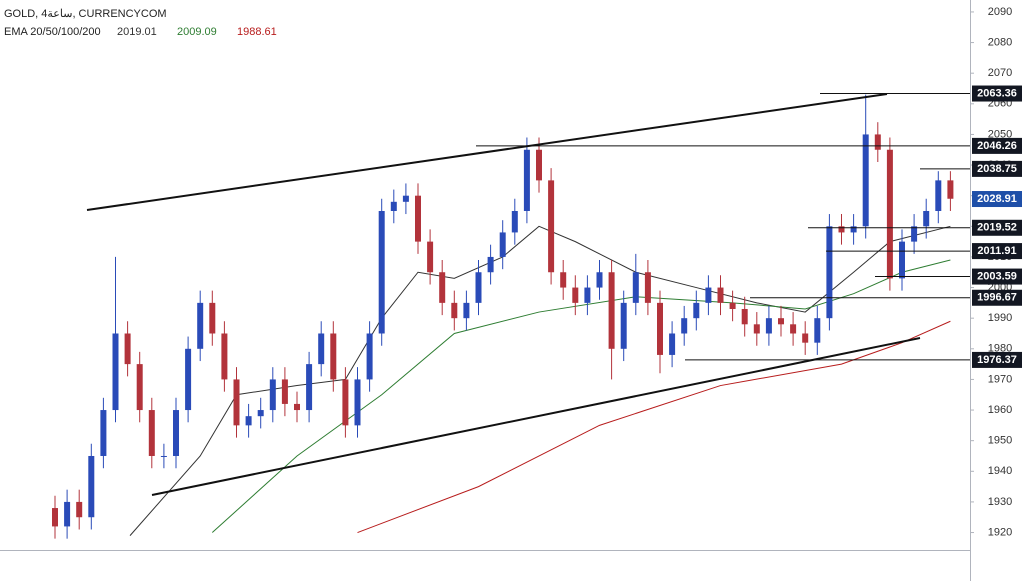 Image resolution: width=1025 pixels, height=581 pixels. I want to click on level-label: 2038.75, so click(997, 169).